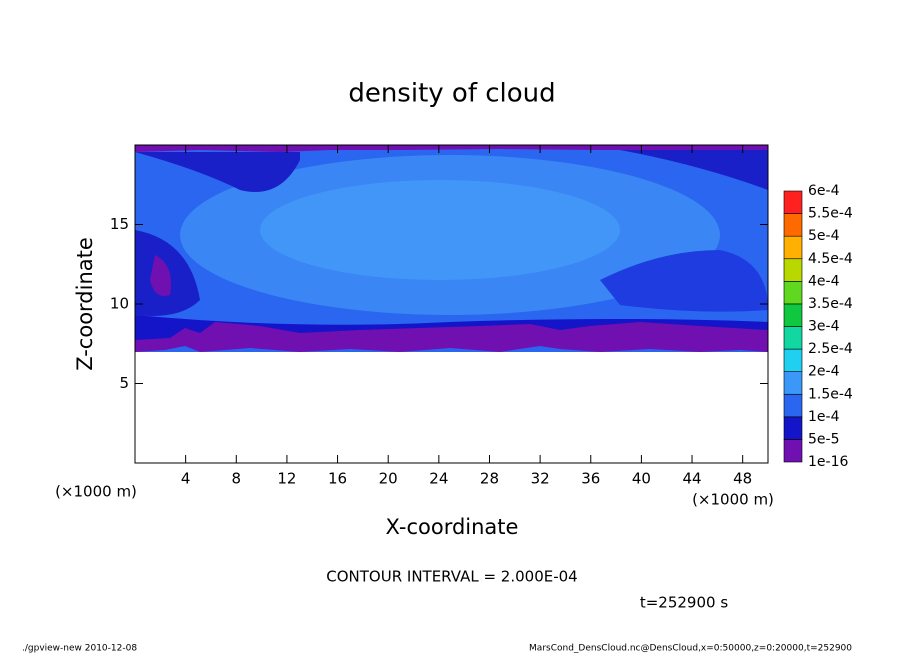 The width and height of the screenshot is (904, 654). I want to click on colorbar-label: 3.5e-4, so click(830, 304).